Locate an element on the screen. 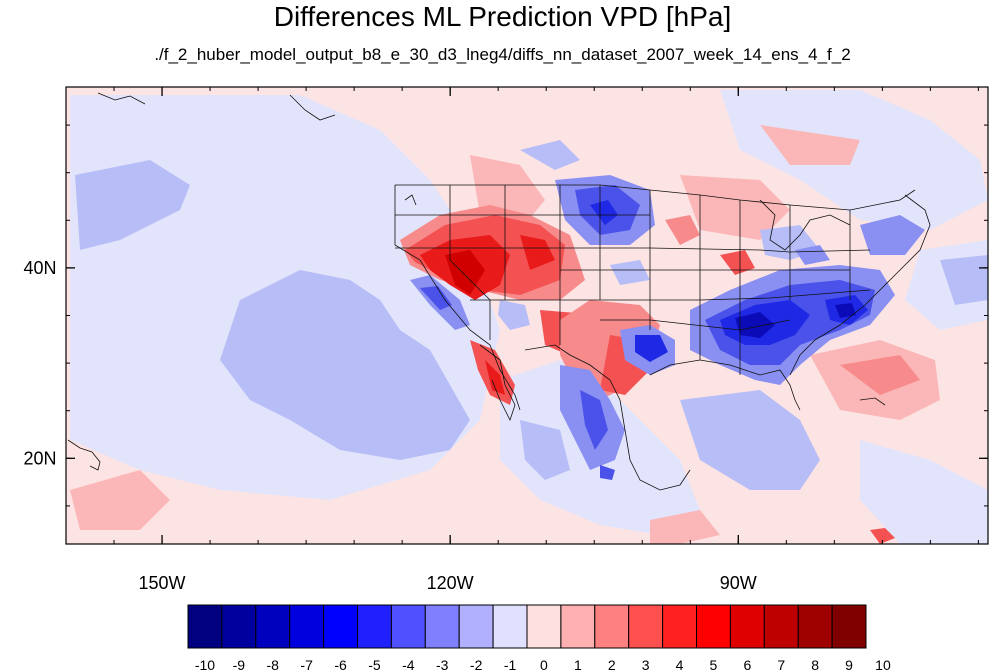  colorbar-label: -8 is located at coordinates (273, 664).